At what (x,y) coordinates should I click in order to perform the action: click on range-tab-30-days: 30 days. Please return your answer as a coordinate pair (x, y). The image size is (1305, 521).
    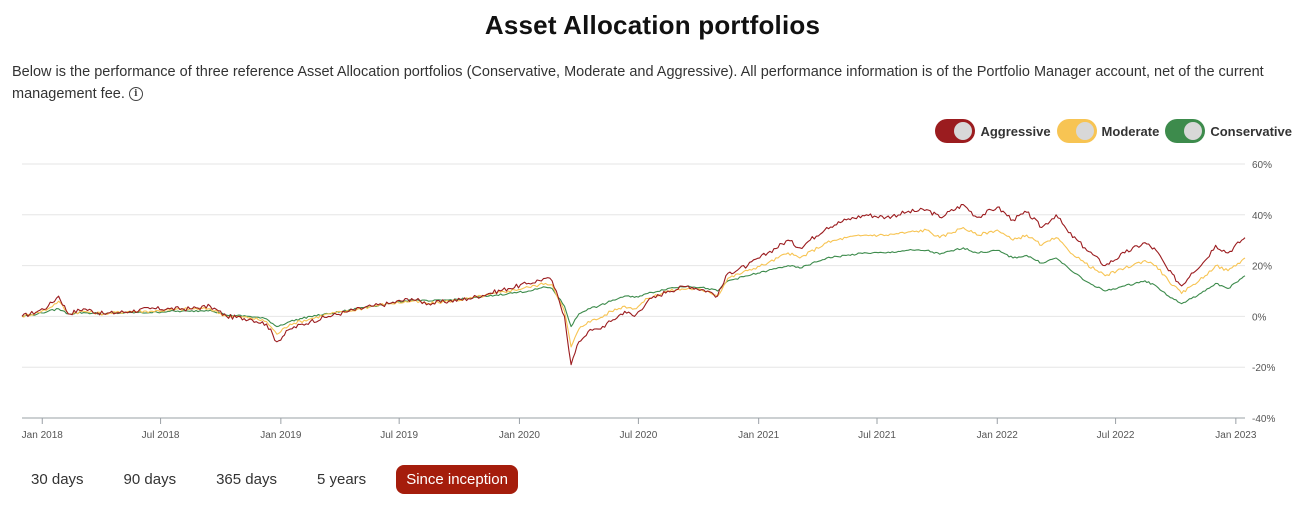
    Looking at the image, I should click on (57, 479).